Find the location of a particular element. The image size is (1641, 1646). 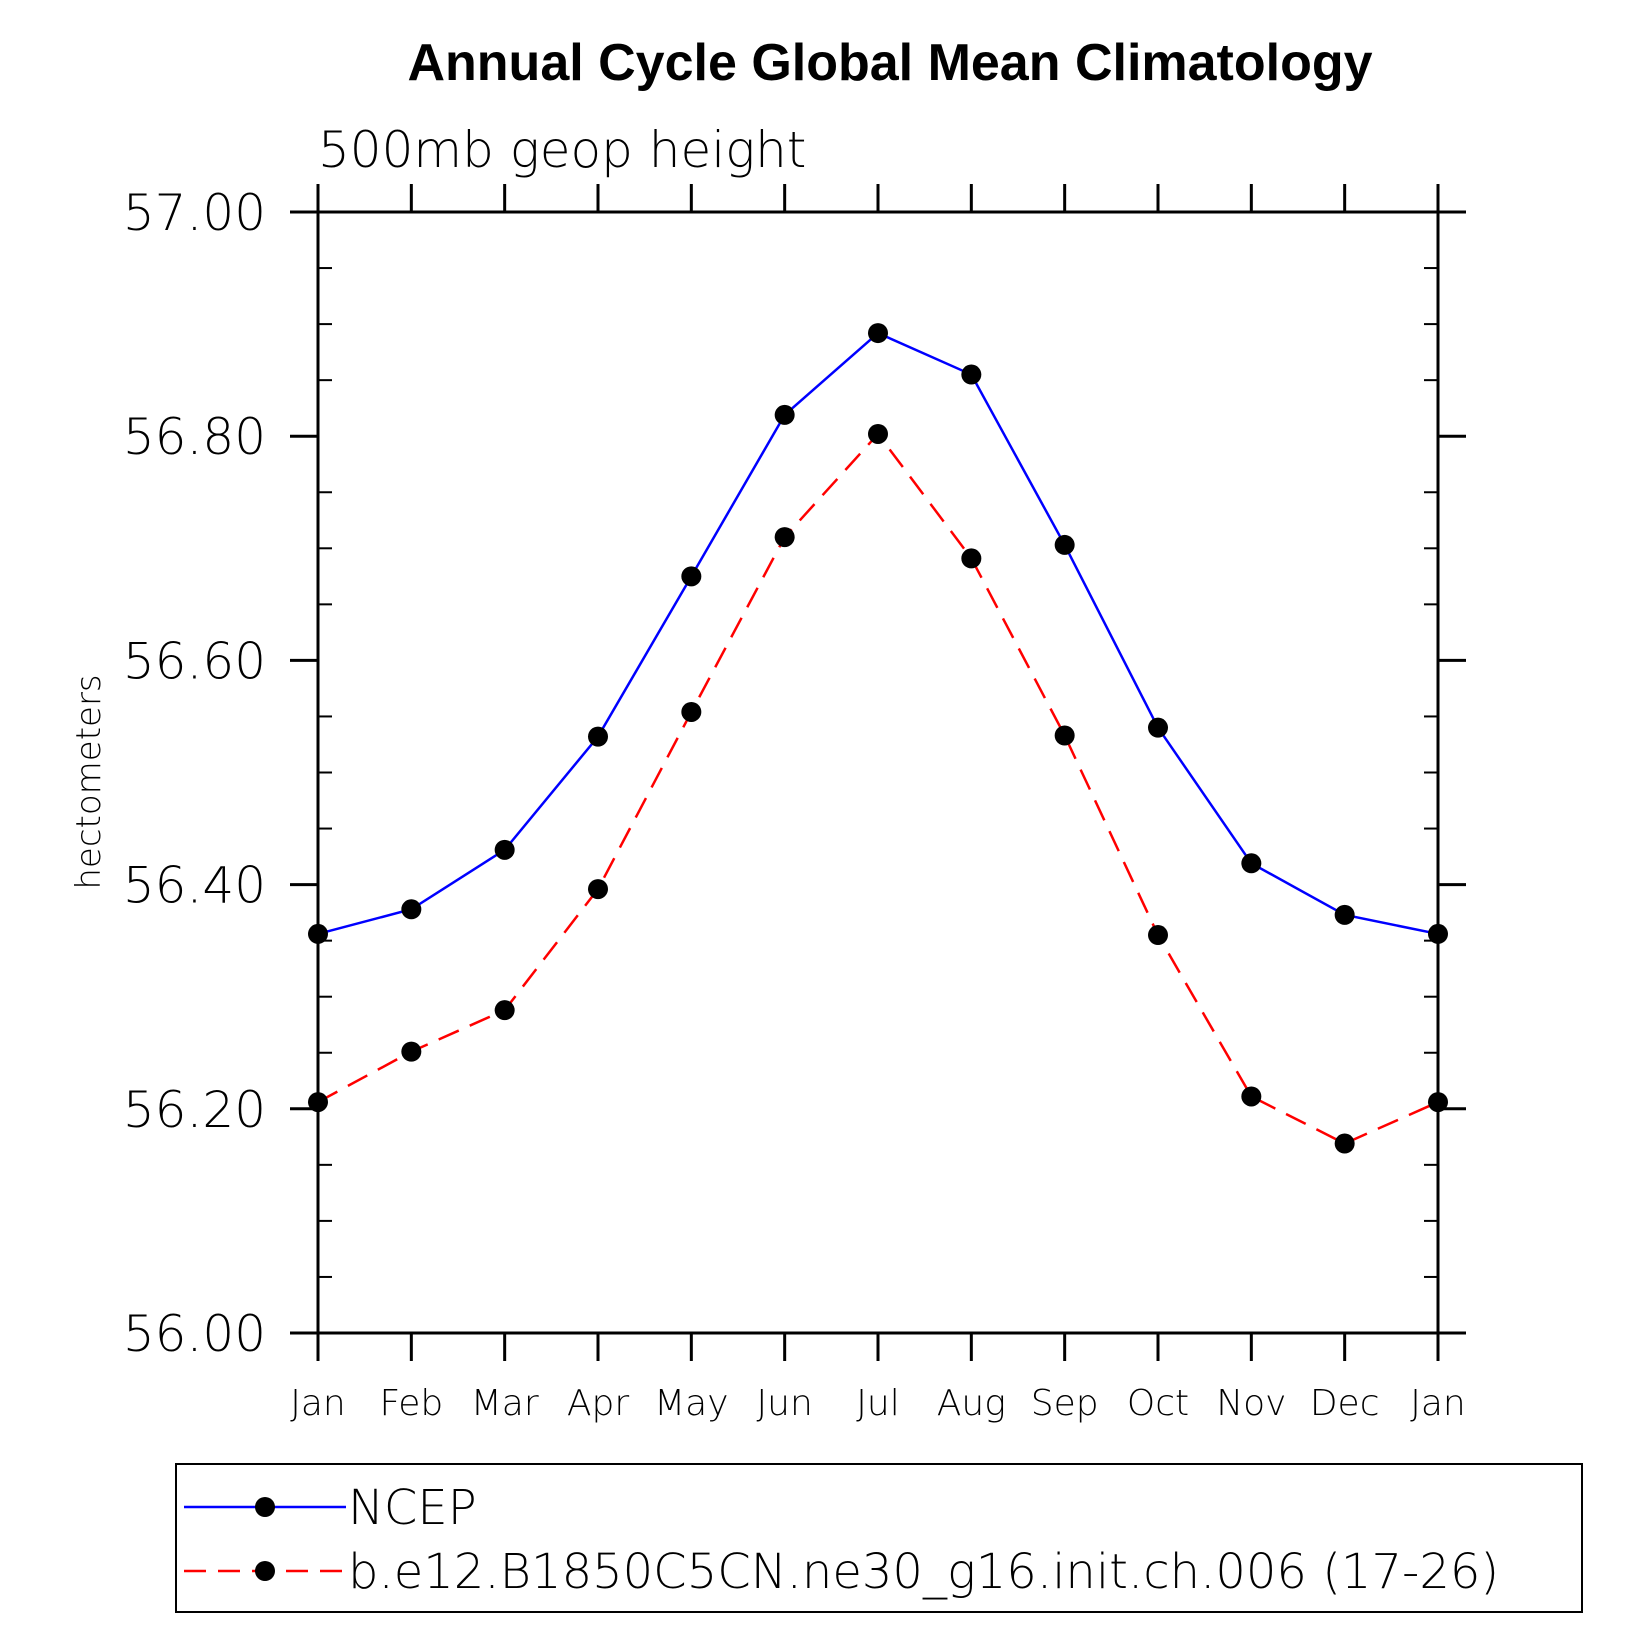

x-tick-label: Dec is located at coordinates (1345, 1403).